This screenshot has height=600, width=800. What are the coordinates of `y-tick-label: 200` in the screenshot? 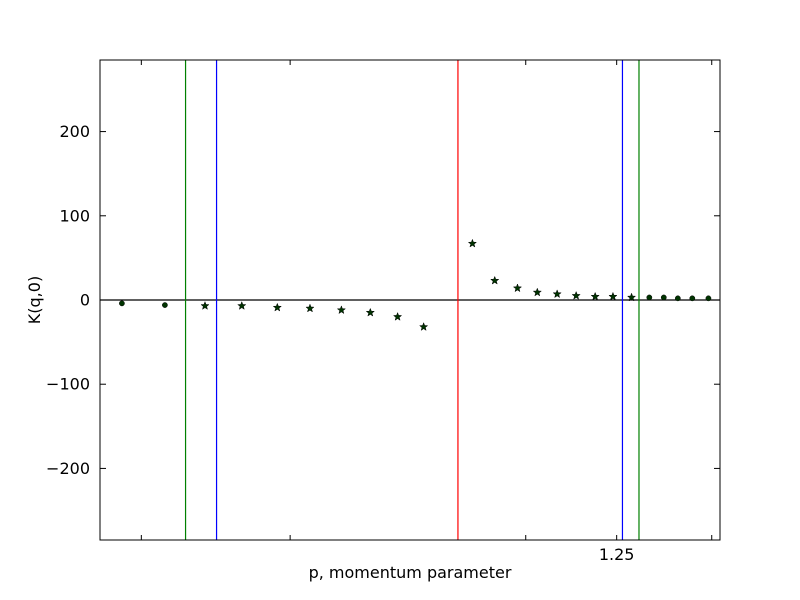 It's located at (74, 131).